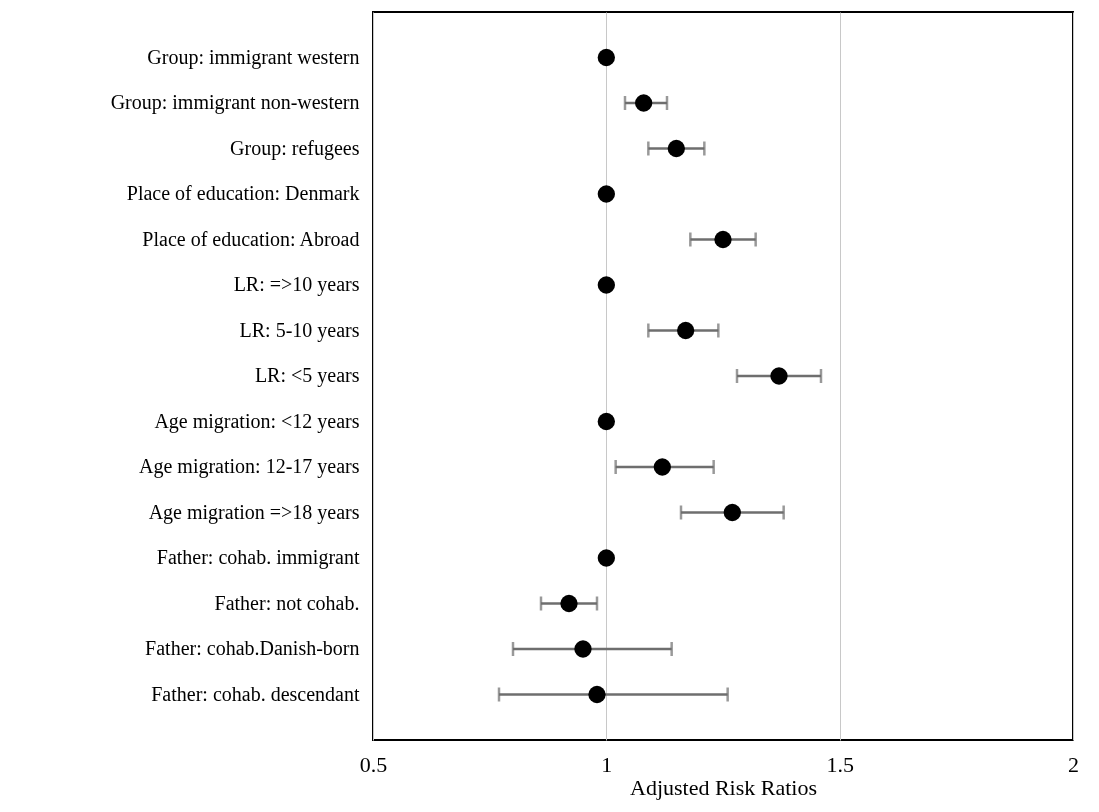 Image resolution: width=1099 pixels, height=812 pixels. I want to click on y-tick-label: Father: not cohab., so click(287, 602).